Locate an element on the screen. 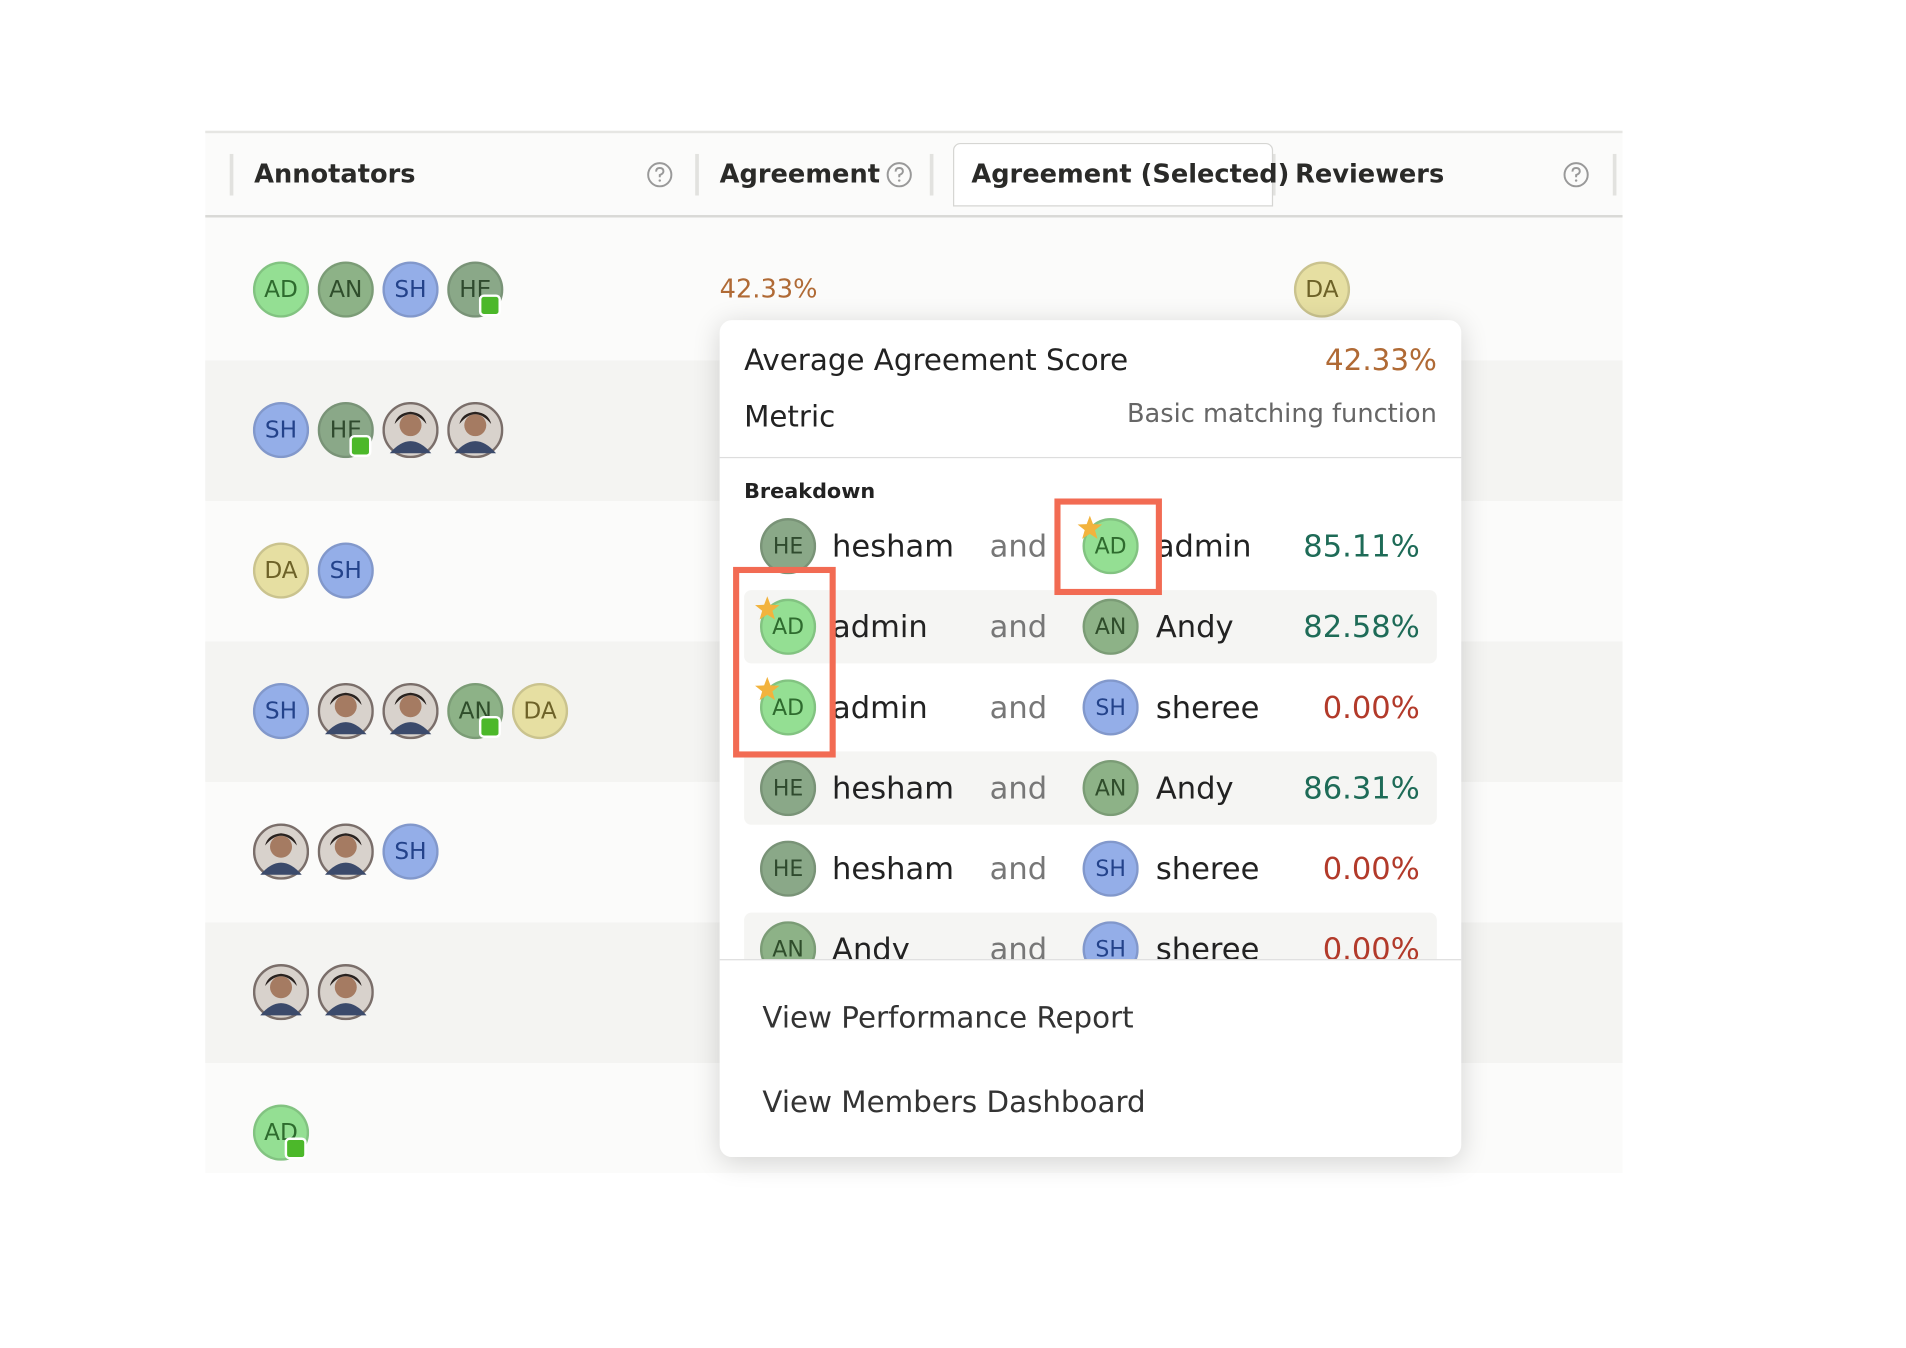  selected-header is located at coordinates (1113, 174).